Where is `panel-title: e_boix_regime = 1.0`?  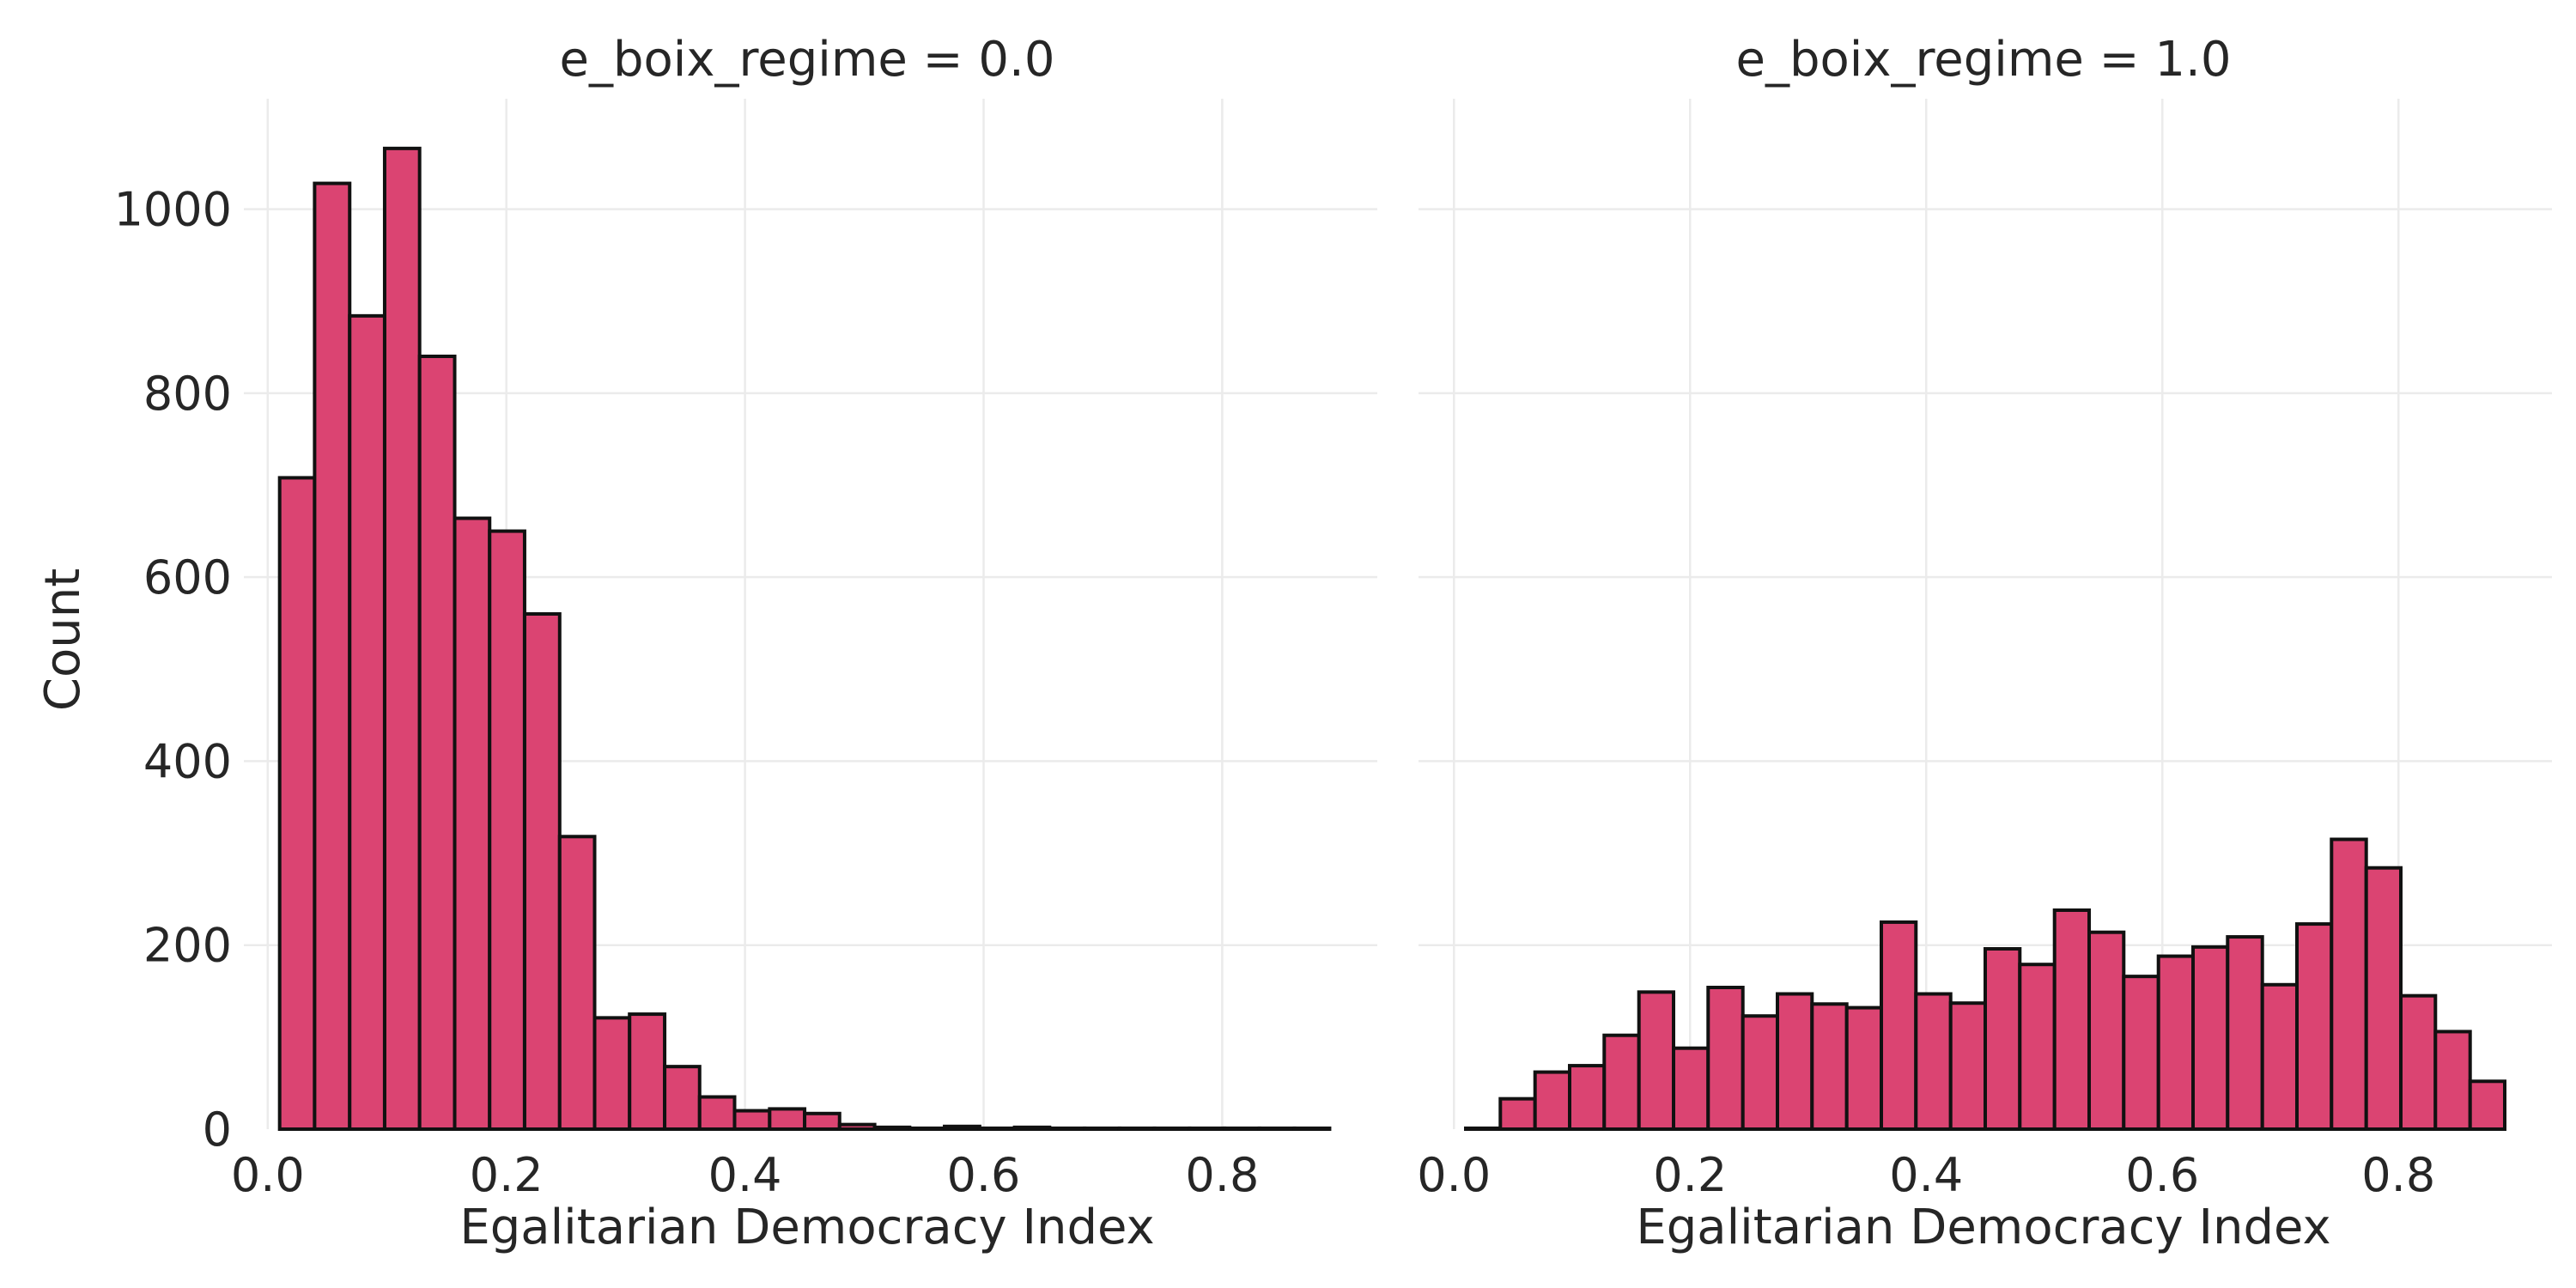 panel-title: e_boix_regime = 1.0 is located at coordinates (1984, 60).